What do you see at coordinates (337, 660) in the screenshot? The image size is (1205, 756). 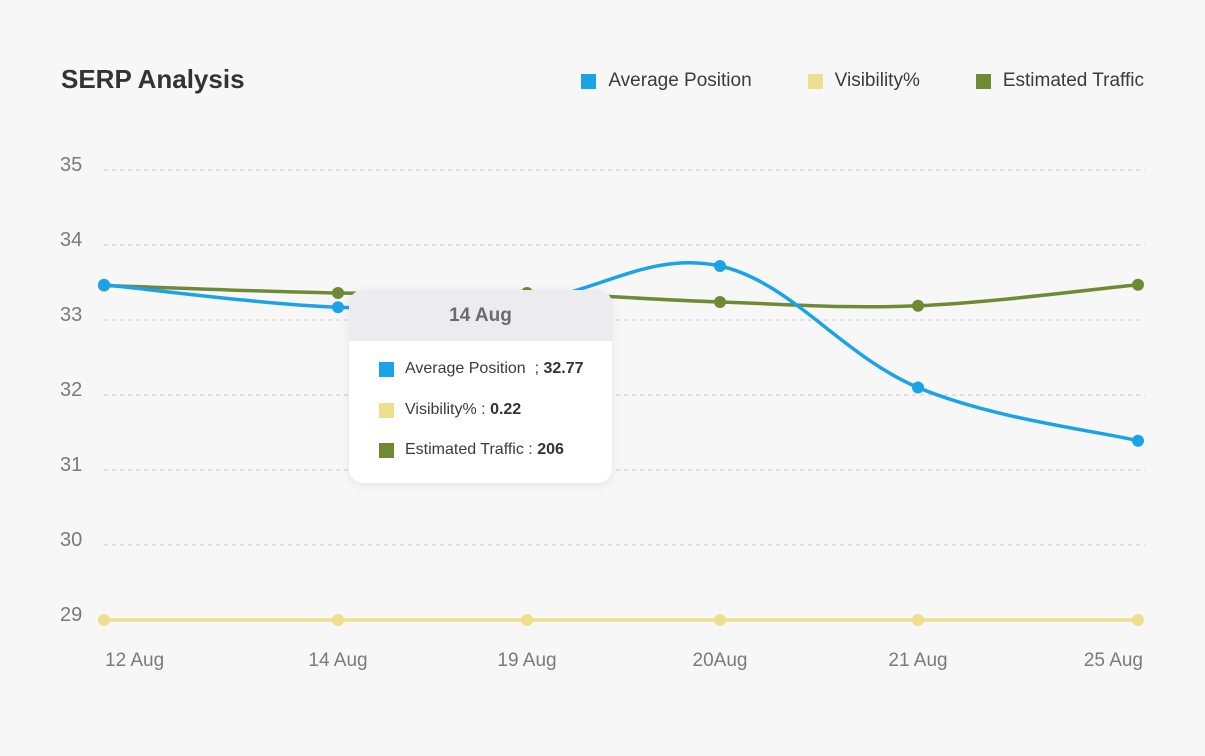 I see `x-tick-label: 14 Aug` at bounding box center [337, 660].